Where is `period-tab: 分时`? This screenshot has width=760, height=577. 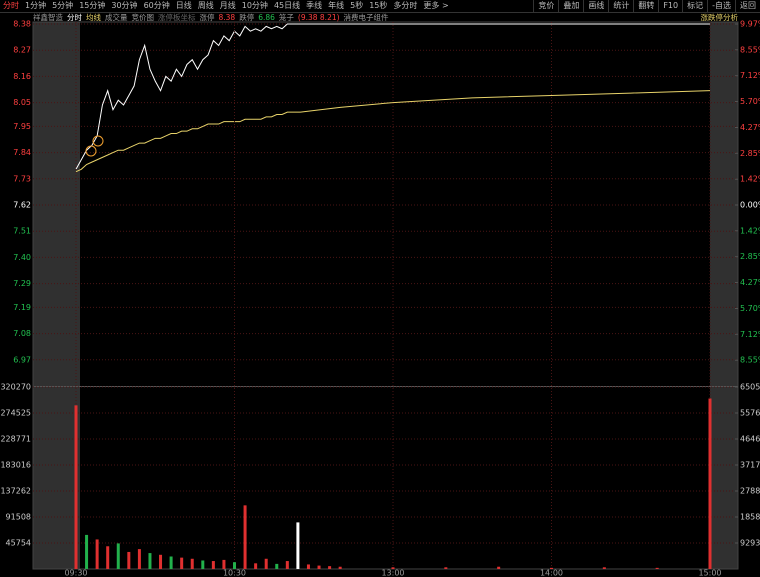
period-tab: 分时 is located at coordinates (11, 5).